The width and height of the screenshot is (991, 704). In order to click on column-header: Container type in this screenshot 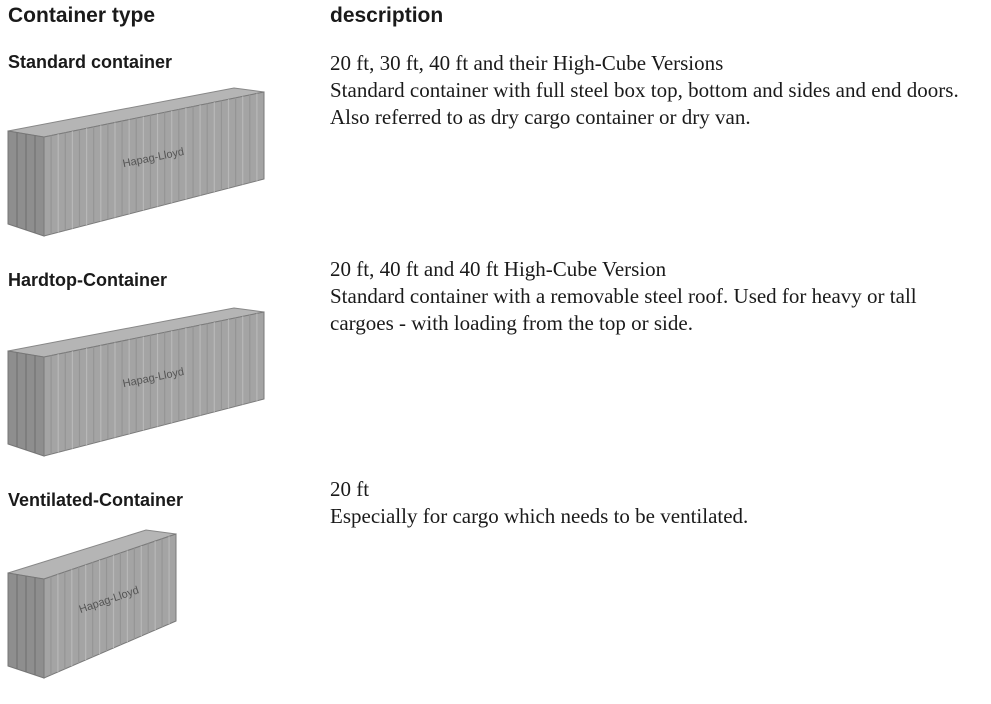, I will do `click(82, 15)`.